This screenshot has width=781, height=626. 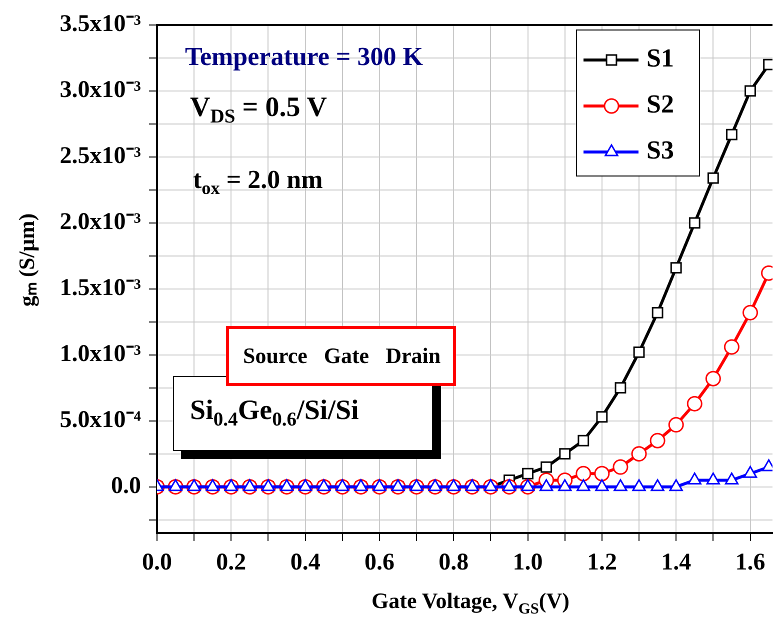 I want to click on x-tick-label: 0.2, so click(x=231, y=563).